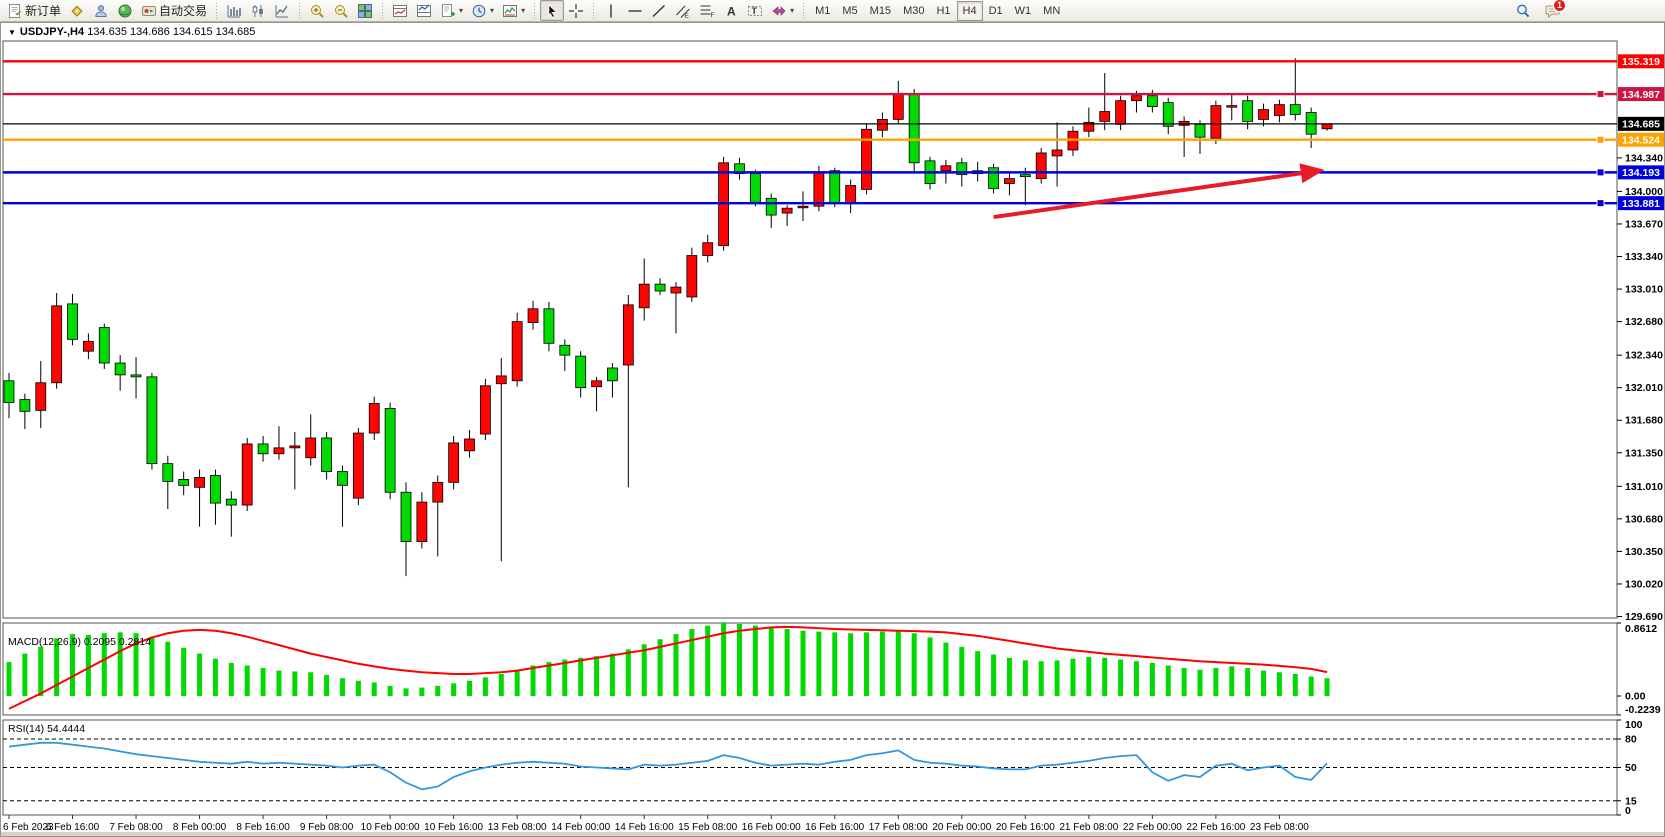 The width and height of the screenshot is (1665, 837). Describe the element at coordinates (200, 827) in the screenshot. I see `date-label: 8 Feb 00:00` at that location.